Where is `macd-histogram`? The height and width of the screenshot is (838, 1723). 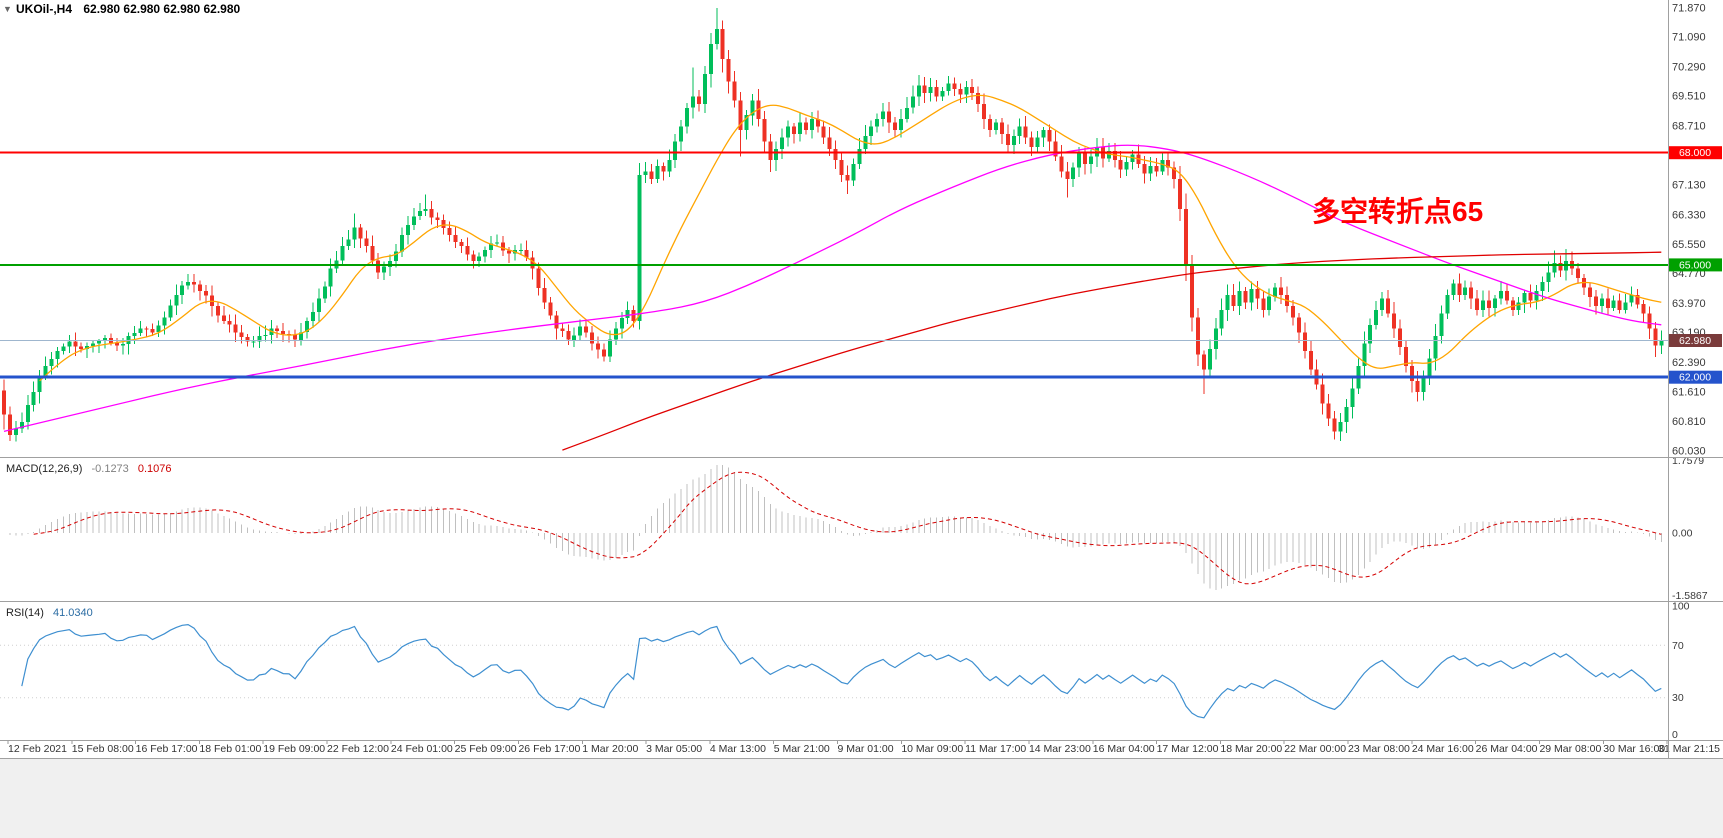 macd-histogram is located at coordinates (835, 527).